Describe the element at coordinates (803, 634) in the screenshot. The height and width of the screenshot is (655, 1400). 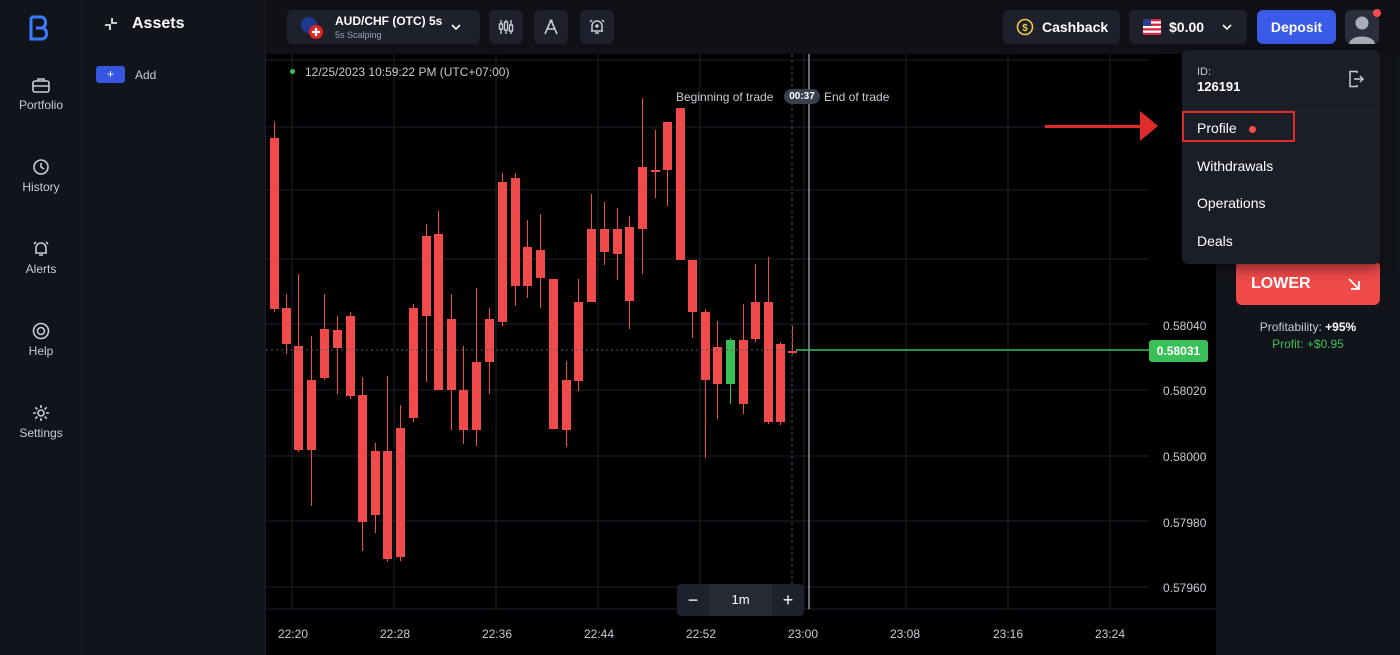
I see `time-tick: 23:00` at that location.